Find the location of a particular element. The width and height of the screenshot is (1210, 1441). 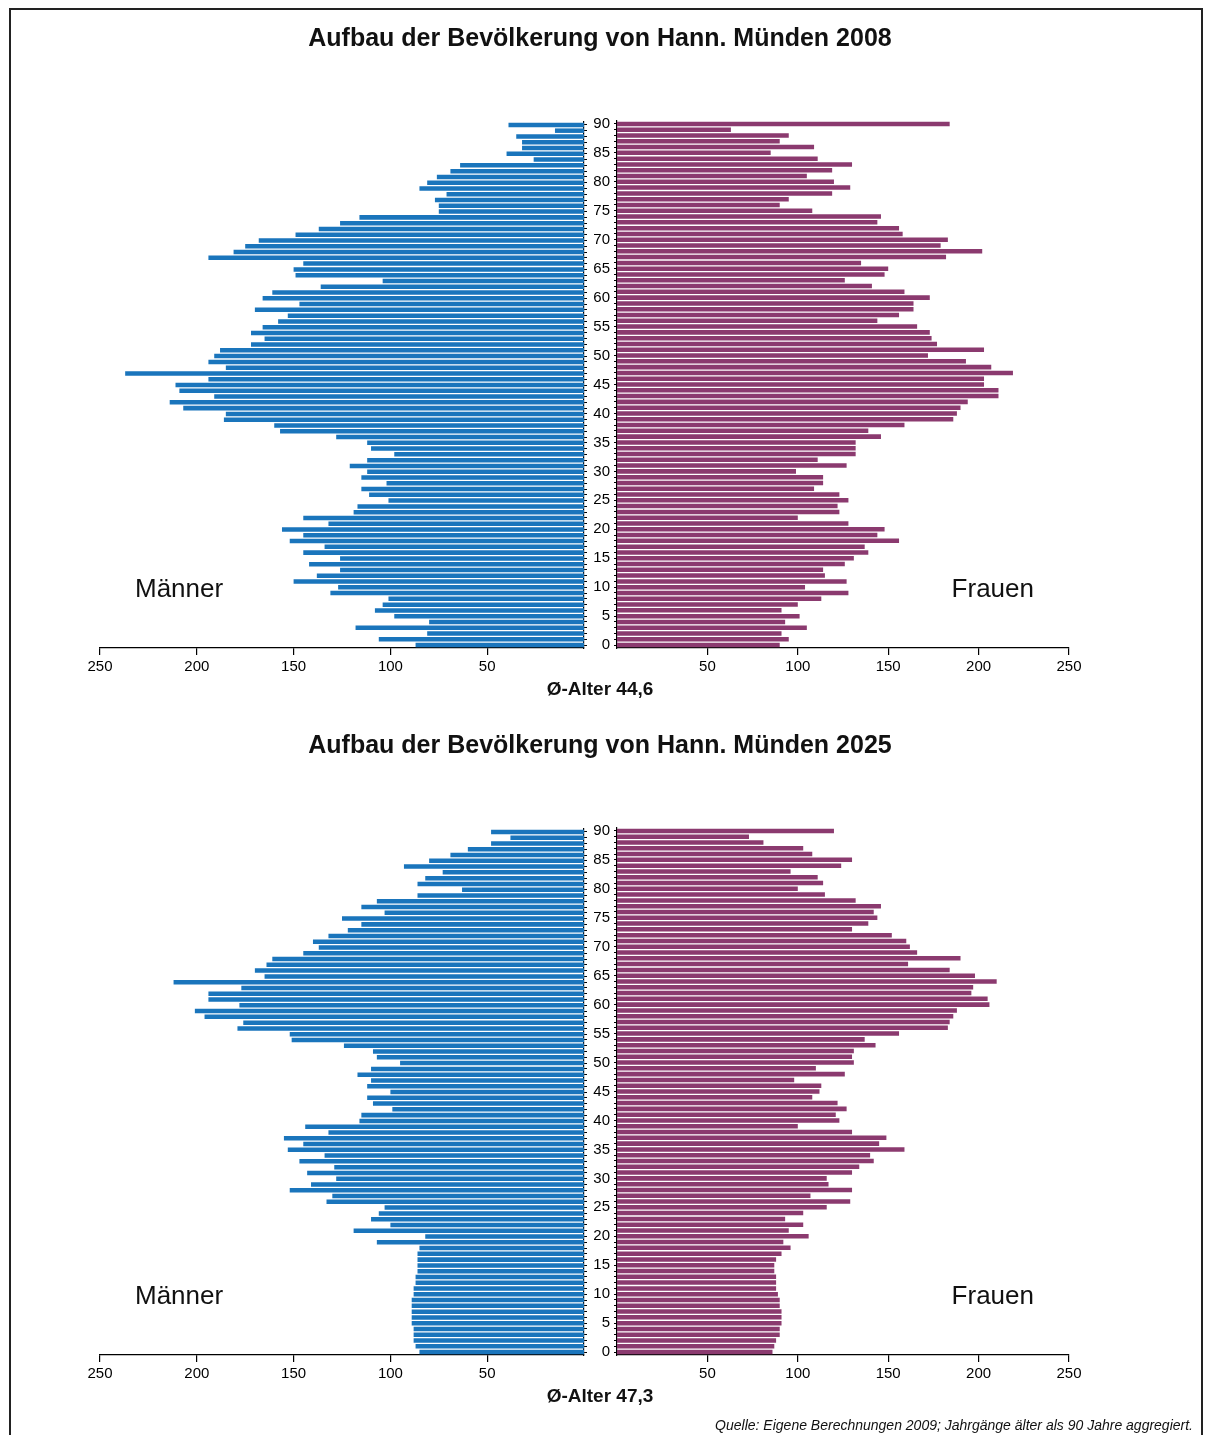

text: Ø-Alter 44,6 is located at coordinates (600, 689).